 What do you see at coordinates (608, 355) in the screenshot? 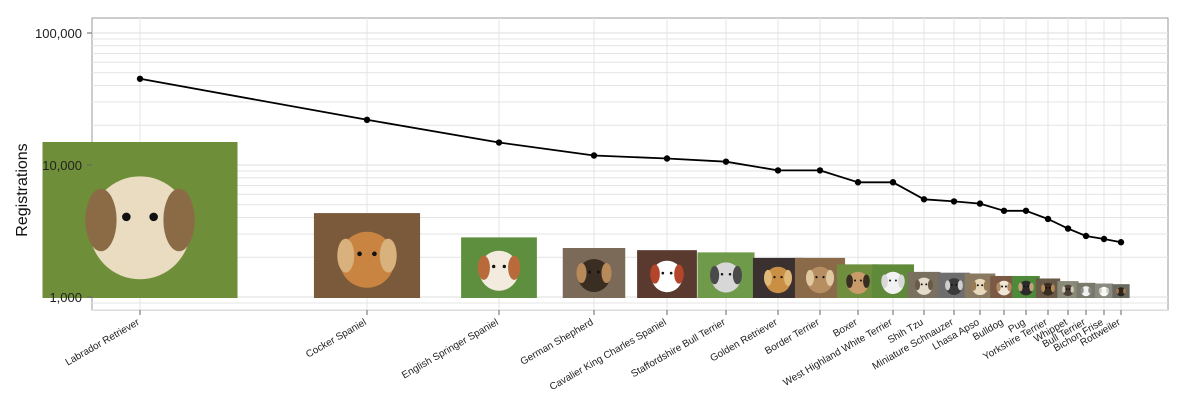
I see `x-category-label: Cavalier King Charles Spaniel` at bounding box center [608, 355].